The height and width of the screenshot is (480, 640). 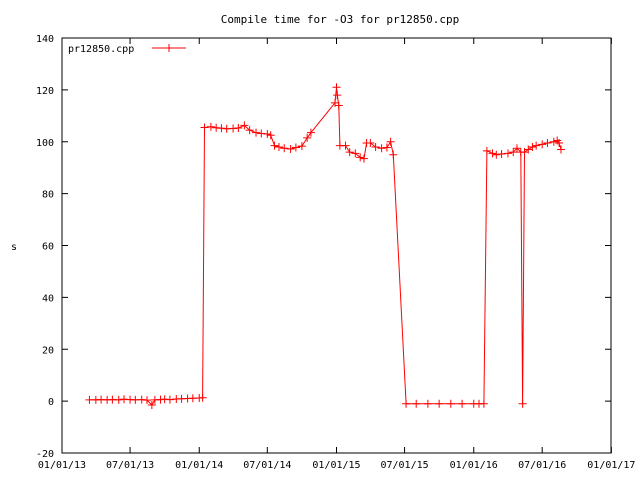 What do you see at coordinates (267, 465) in the screenshot?
I see `x-tick-label: 07/01/14` at bounding box center [267, 465].